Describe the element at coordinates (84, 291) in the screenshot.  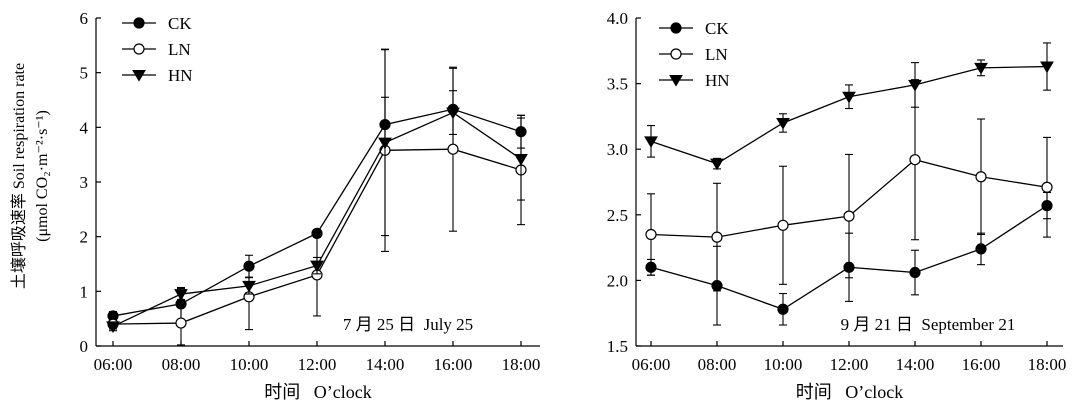
I see `y-tick-label: 1` at that location.